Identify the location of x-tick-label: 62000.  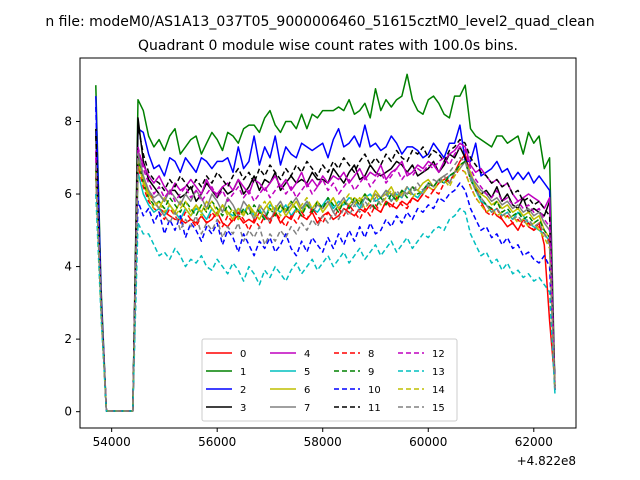
(534, 442).